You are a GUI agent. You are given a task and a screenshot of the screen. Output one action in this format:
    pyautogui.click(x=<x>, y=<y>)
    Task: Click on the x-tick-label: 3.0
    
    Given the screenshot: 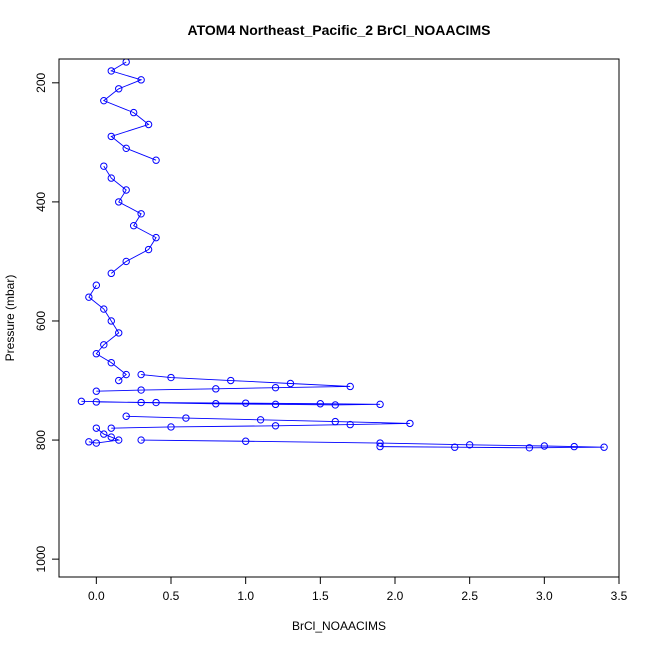 What is the action you would take?
    pyautogui.click(x=544, y=596)
    